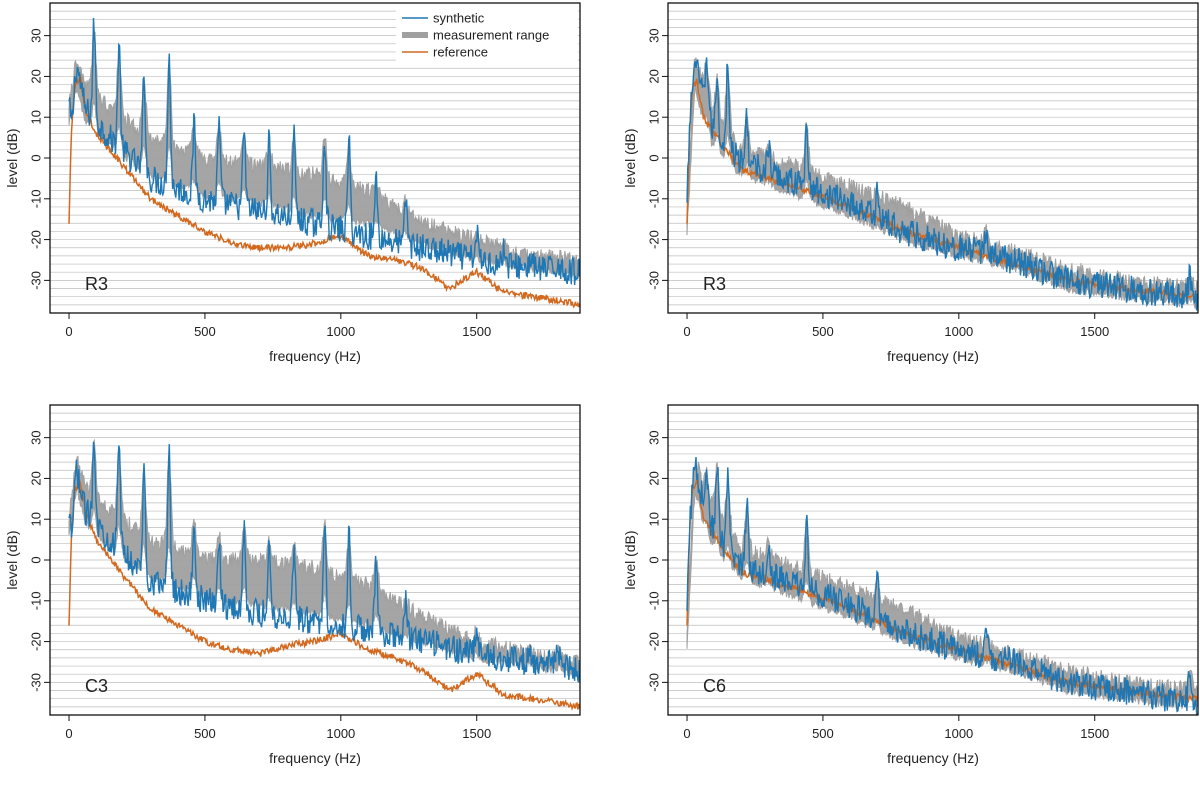 This screenshot has height=805, width=1200. I want to click on panel-label: C3, so click(96, 686).